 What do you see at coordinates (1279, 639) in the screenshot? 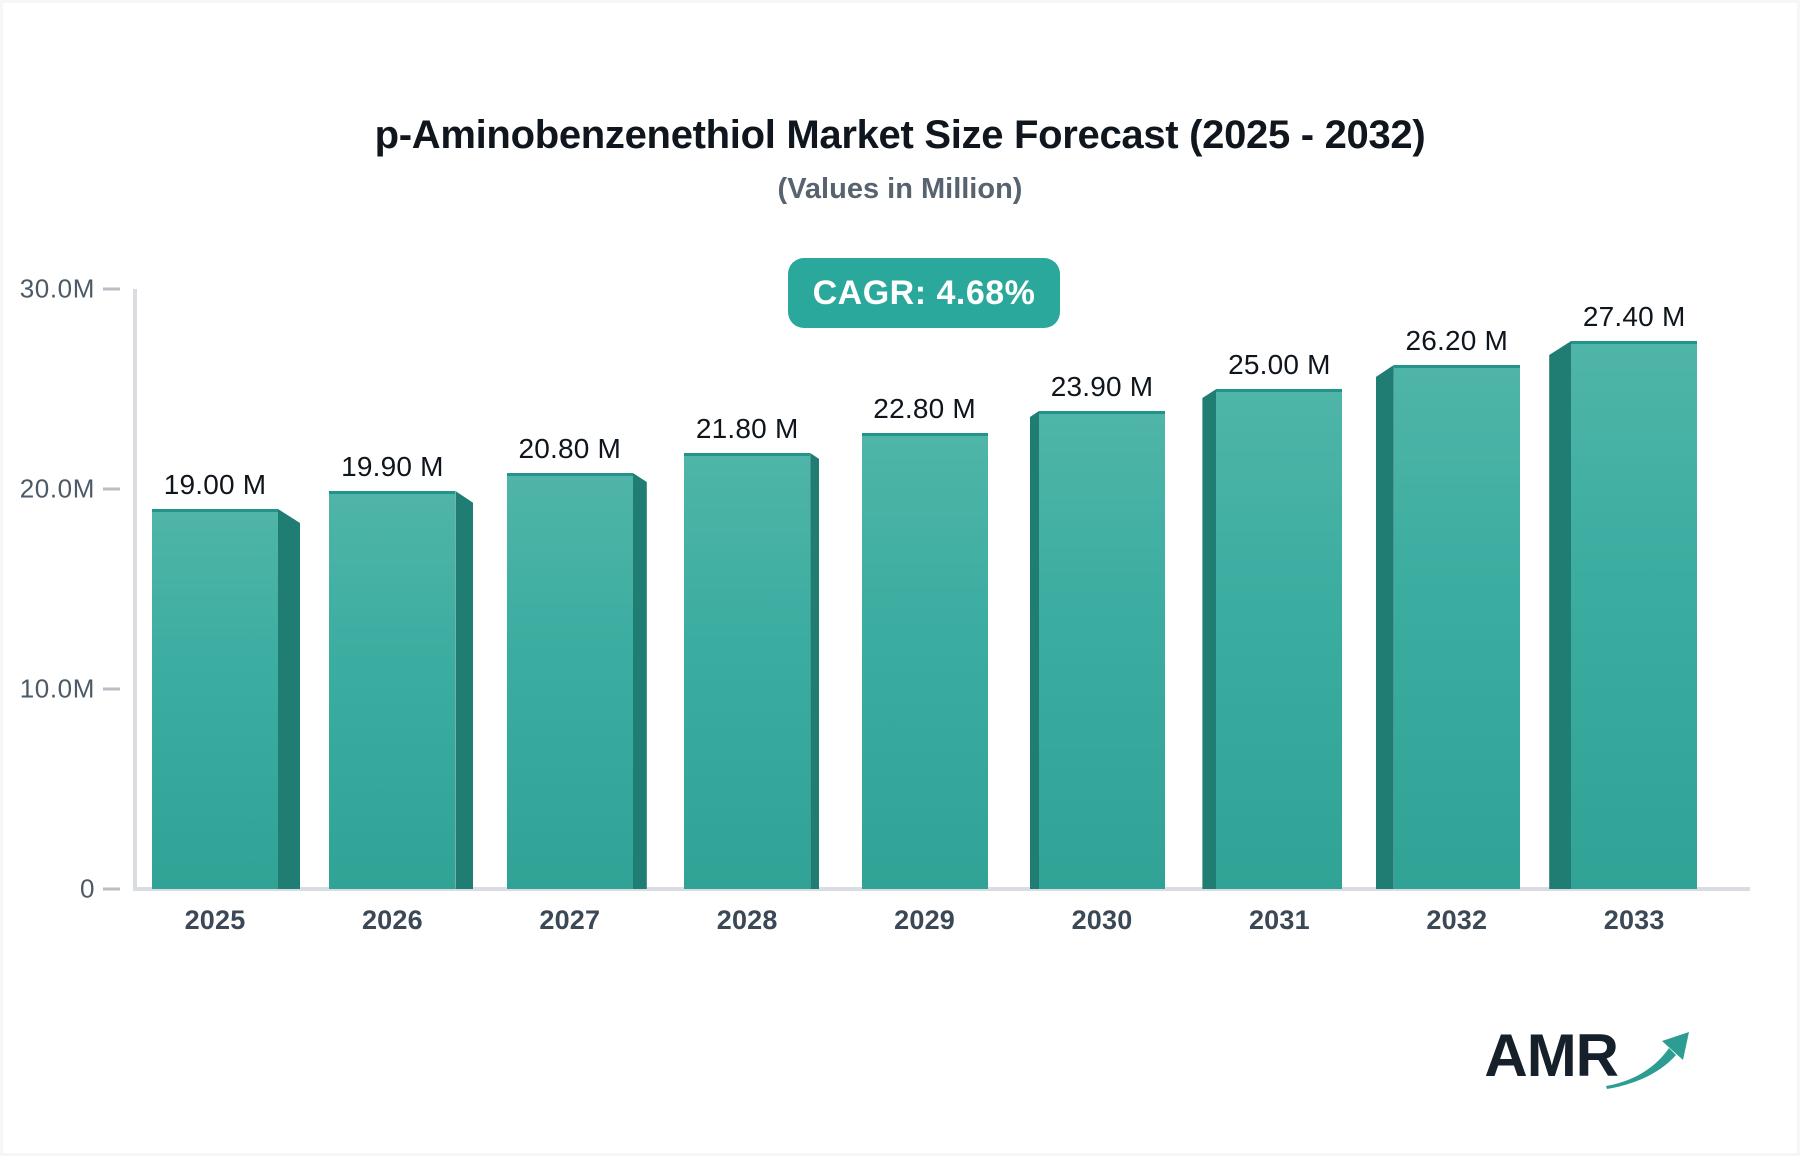
I see `bar-2031` at bounding box center [1279, 639].